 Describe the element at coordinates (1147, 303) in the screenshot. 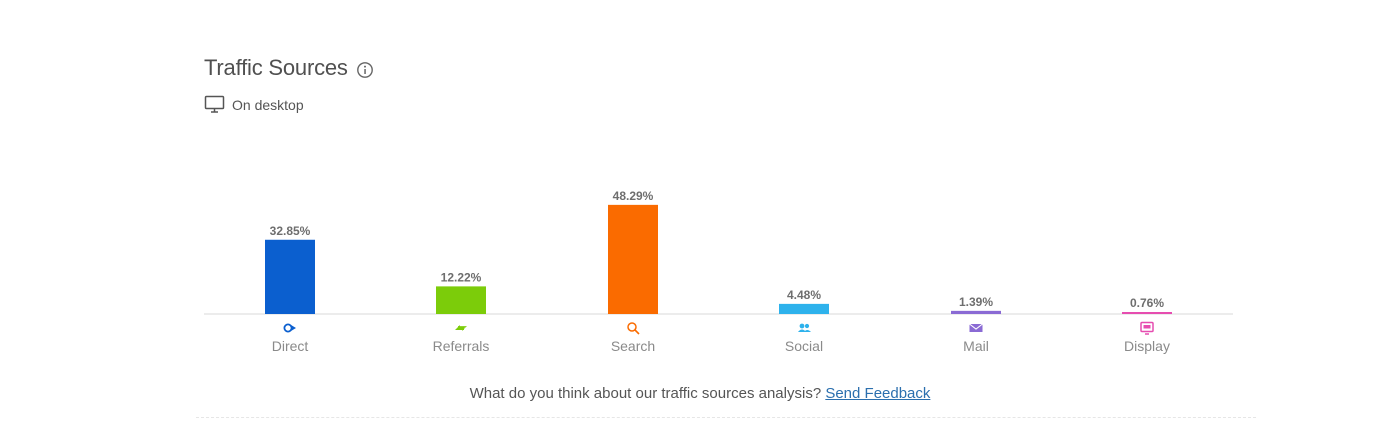

I see `bar-value-label: 0.76%` at that location.